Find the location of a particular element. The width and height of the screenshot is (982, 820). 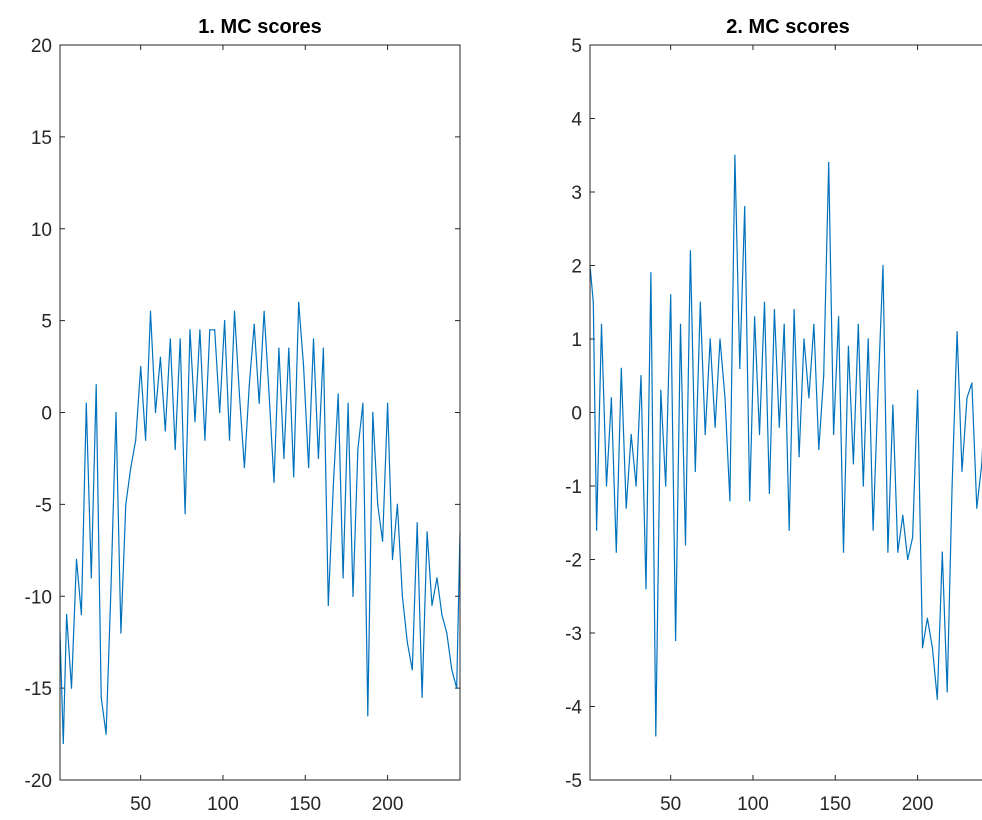

chart-2-y-tick-label: 1 is located at coordinates (576, 340).